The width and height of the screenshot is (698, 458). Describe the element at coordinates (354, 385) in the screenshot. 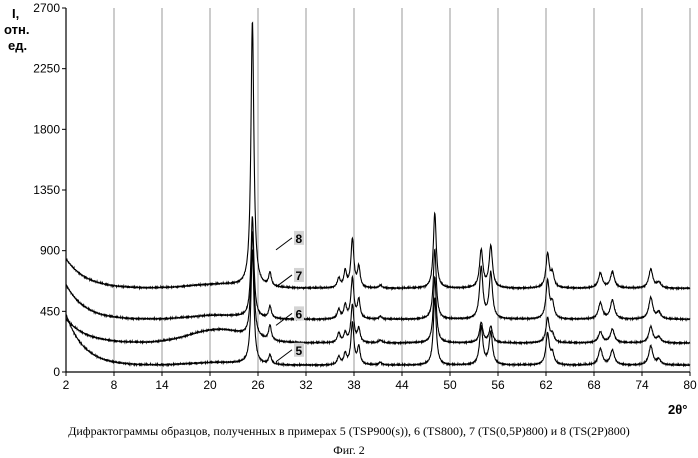

I see `x-tick-label-6: 38` at that location.